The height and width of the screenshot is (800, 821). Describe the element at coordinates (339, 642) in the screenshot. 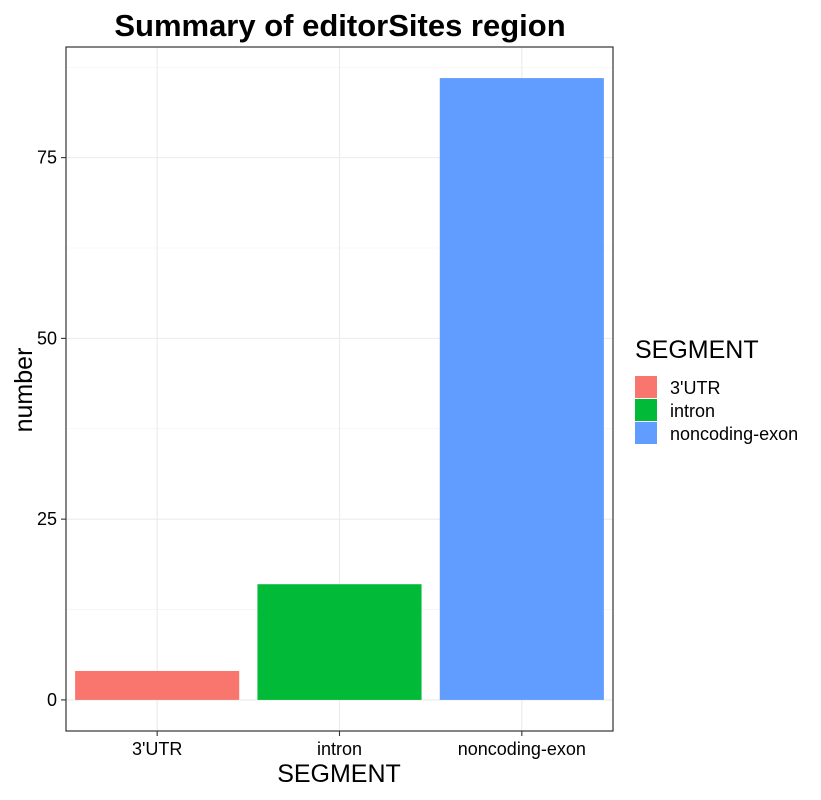

I see `bar-intron` at that location.